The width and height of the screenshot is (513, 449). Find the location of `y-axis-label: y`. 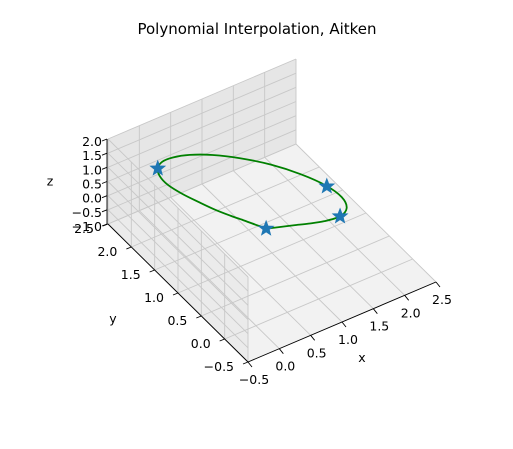

y-axis-label: y is located at coordinates (113, 318).